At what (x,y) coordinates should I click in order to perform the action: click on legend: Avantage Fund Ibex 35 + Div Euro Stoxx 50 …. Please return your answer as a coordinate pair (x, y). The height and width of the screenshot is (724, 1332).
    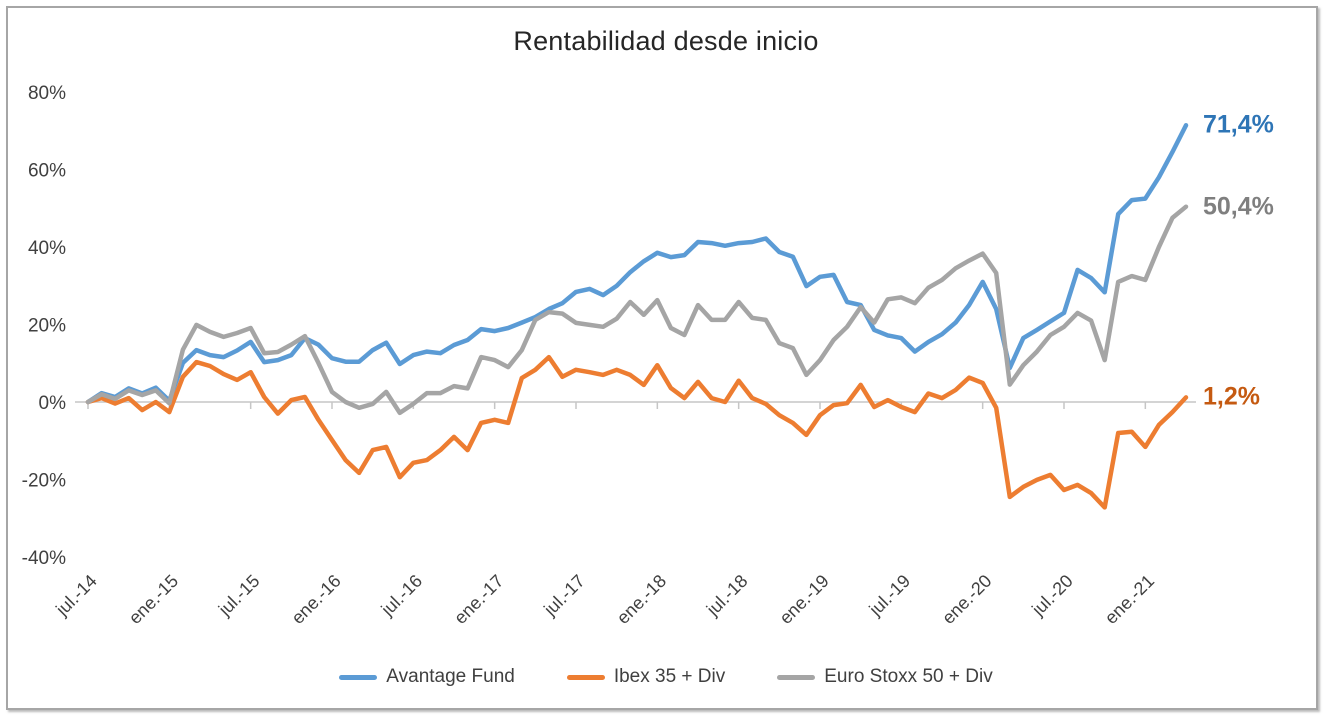
    Looking at the image, I should click on (666, 677).